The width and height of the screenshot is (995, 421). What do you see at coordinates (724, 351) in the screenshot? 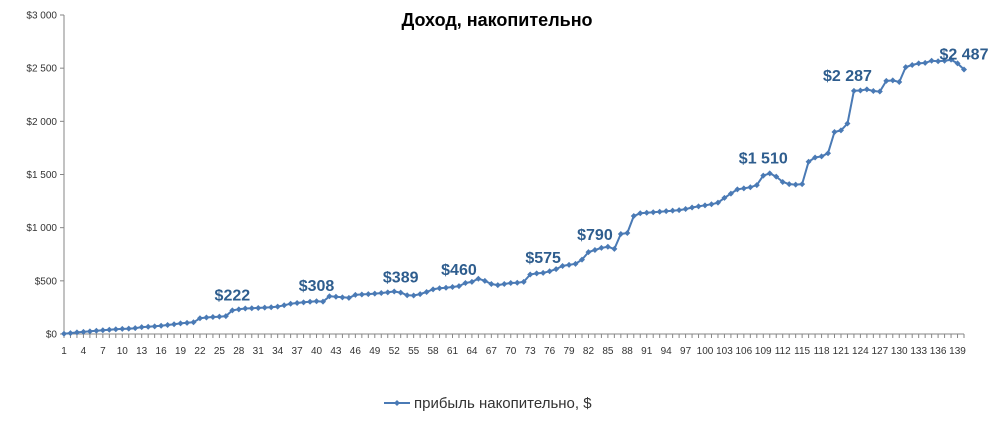
I see `x-tick-label: 103` at bounding box center [724, 351].